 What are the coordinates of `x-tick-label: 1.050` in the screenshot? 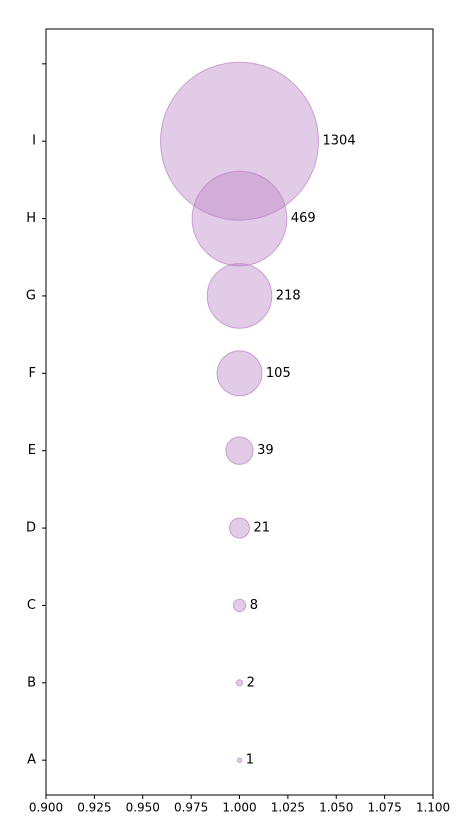 It's located at (336, 808).